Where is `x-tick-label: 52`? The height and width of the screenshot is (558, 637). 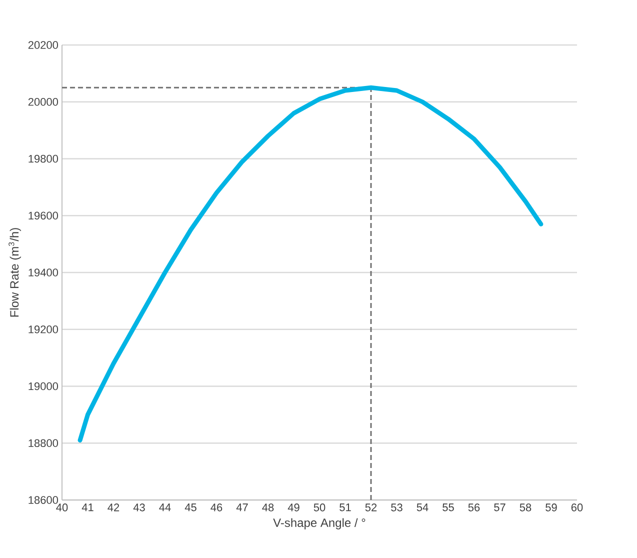 x-tick-label: 52 is located at coordinates (371, 508).